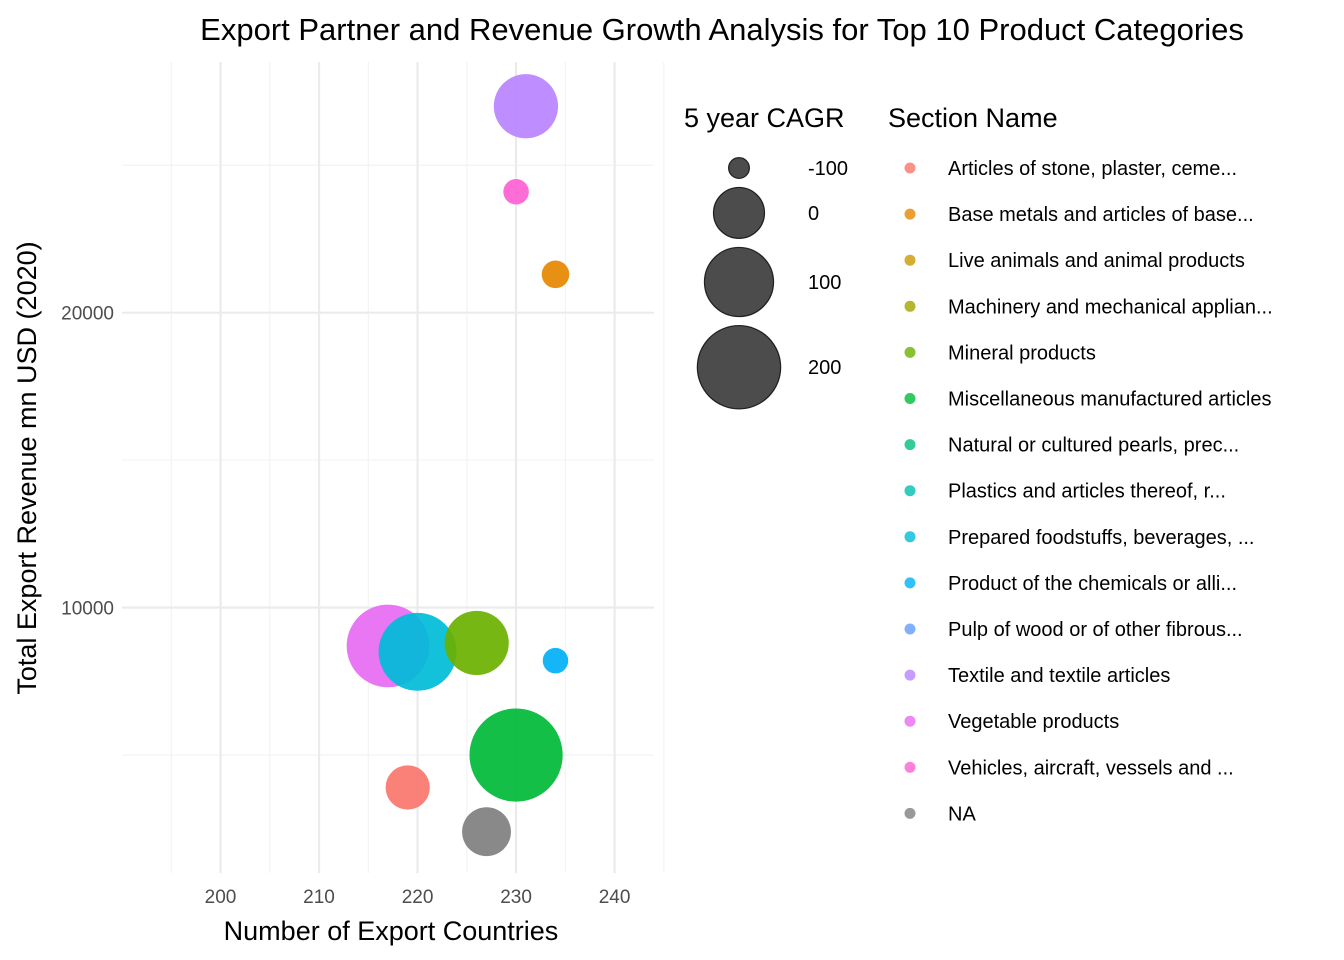 This screenshot has height=960, width=1344. I want to click on color-legend-title: Section Name, so click(973, 118).